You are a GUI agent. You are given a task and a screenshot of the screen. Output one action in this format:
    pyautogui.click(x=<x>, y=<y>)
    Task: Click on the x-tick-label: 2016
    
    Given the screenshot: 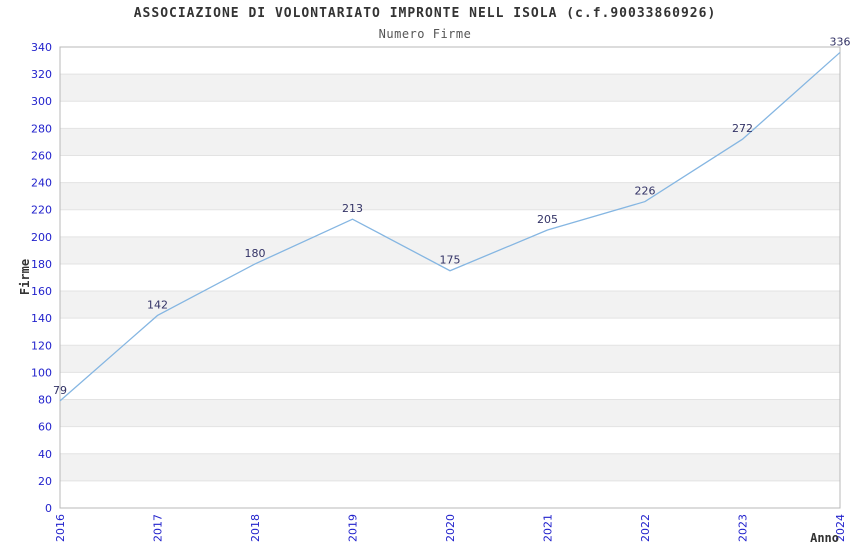 What is the action you would take?
    pyautogui.click(x=60, y=528)
    